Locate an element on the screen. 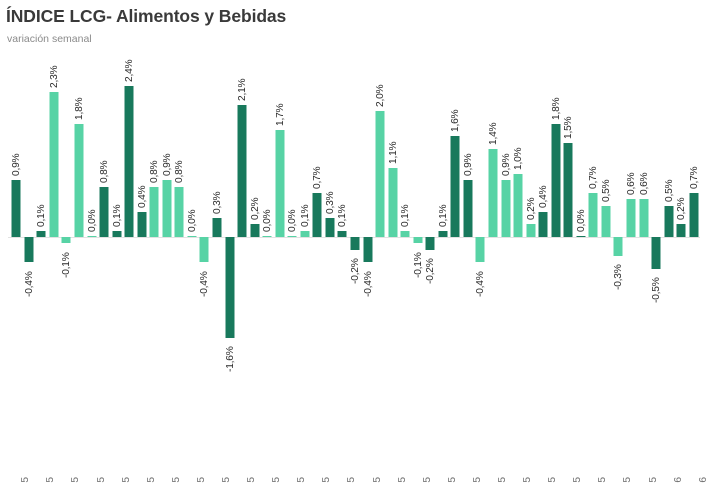 The width and height of the screenshot is (707, 483). bar-group: 2,4% is located at coordinates (129, 209).